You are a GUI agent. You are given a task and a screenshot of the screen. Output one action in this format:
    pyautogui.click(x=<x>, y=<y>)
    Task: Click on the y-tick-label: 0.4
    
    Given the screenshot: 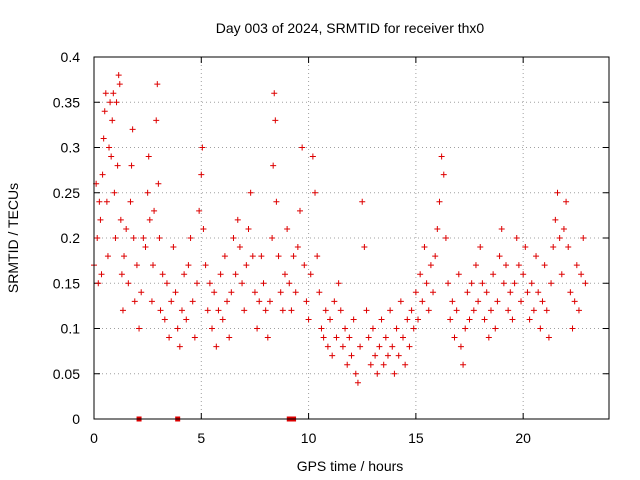 What is the action you would take?
    pyautogui.click(x=71, y=57)
    